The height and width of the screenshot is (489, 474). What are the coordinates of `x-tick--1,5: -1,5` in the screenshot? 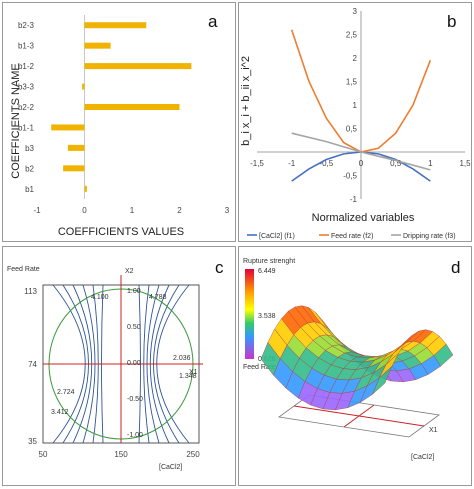 It's located at (257, 163).